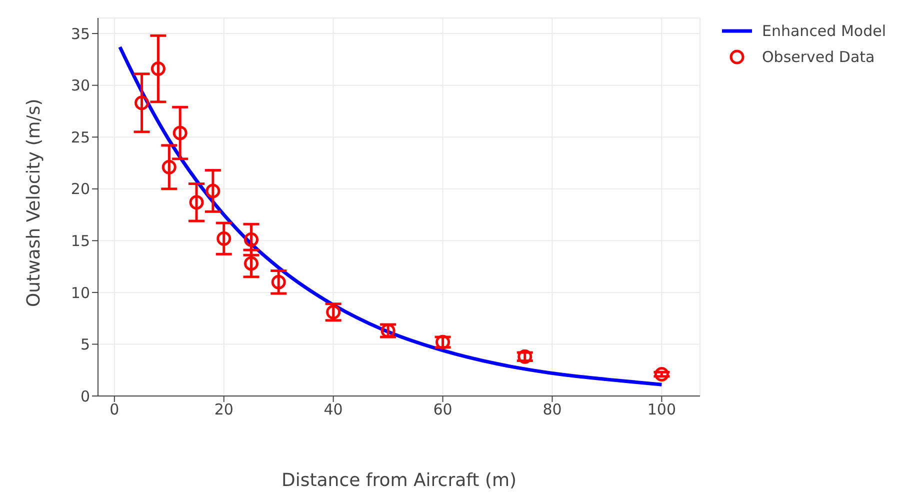  I want to click on y-tick-label: 30, so click(80, 85).